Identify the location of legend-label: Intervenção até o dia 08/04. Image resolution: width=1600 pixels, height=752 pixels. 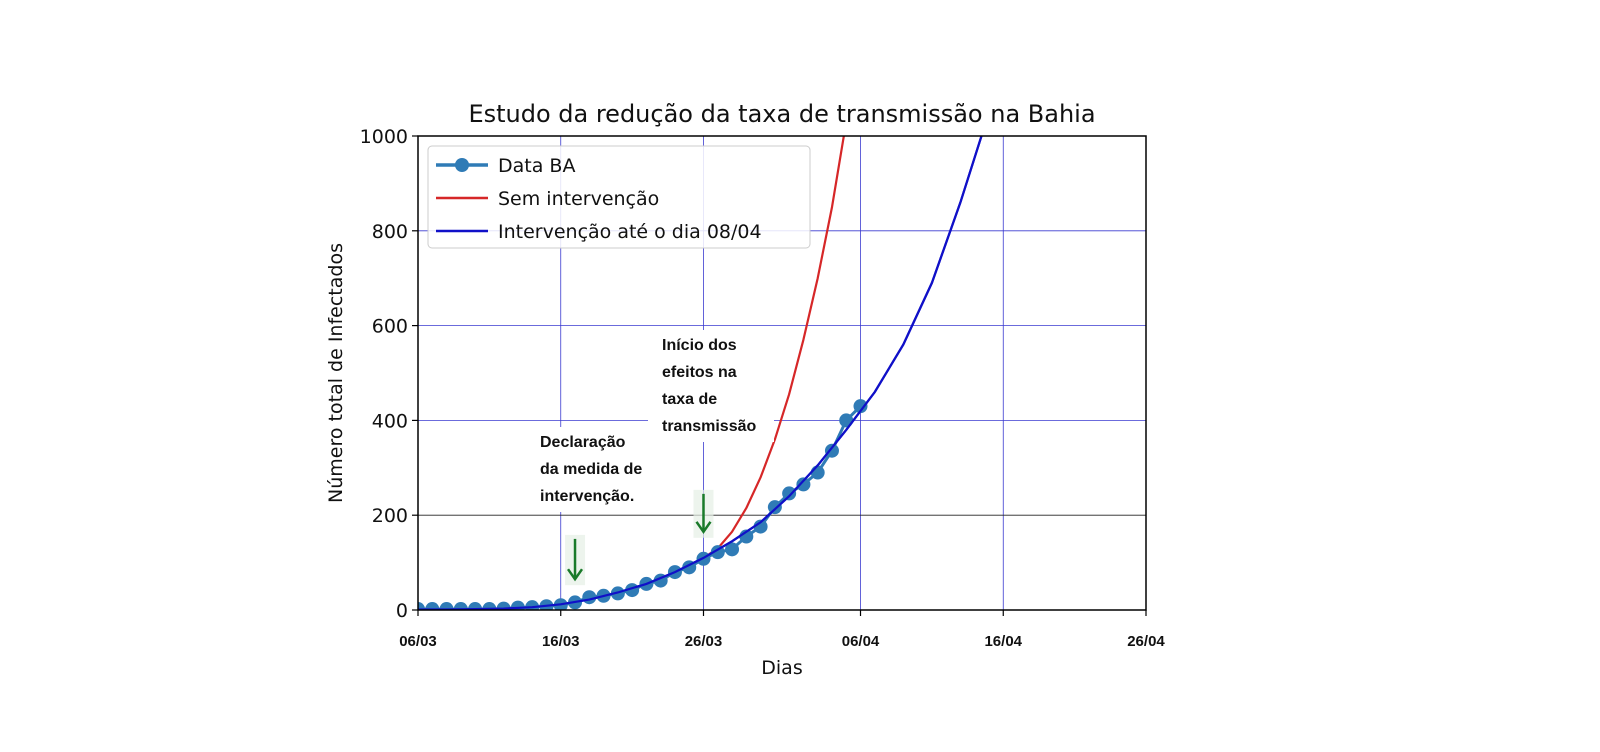
(630, 232).